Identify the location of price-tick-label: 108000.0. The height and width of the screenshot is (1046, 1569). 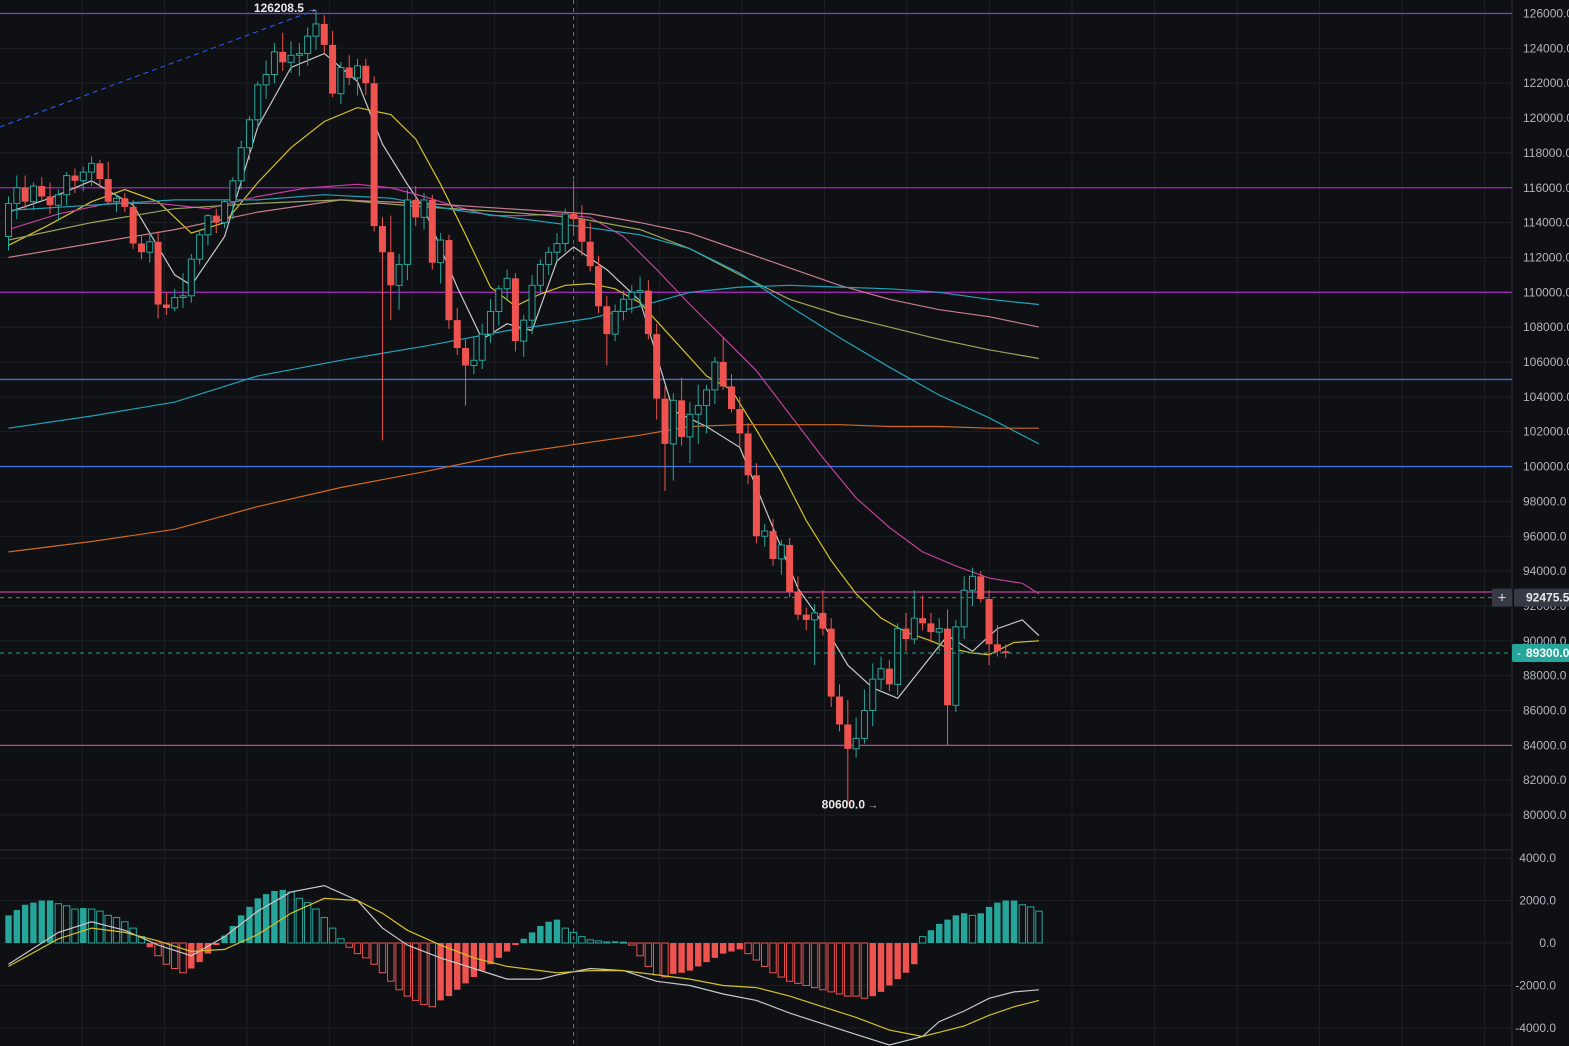
(1546, 327).